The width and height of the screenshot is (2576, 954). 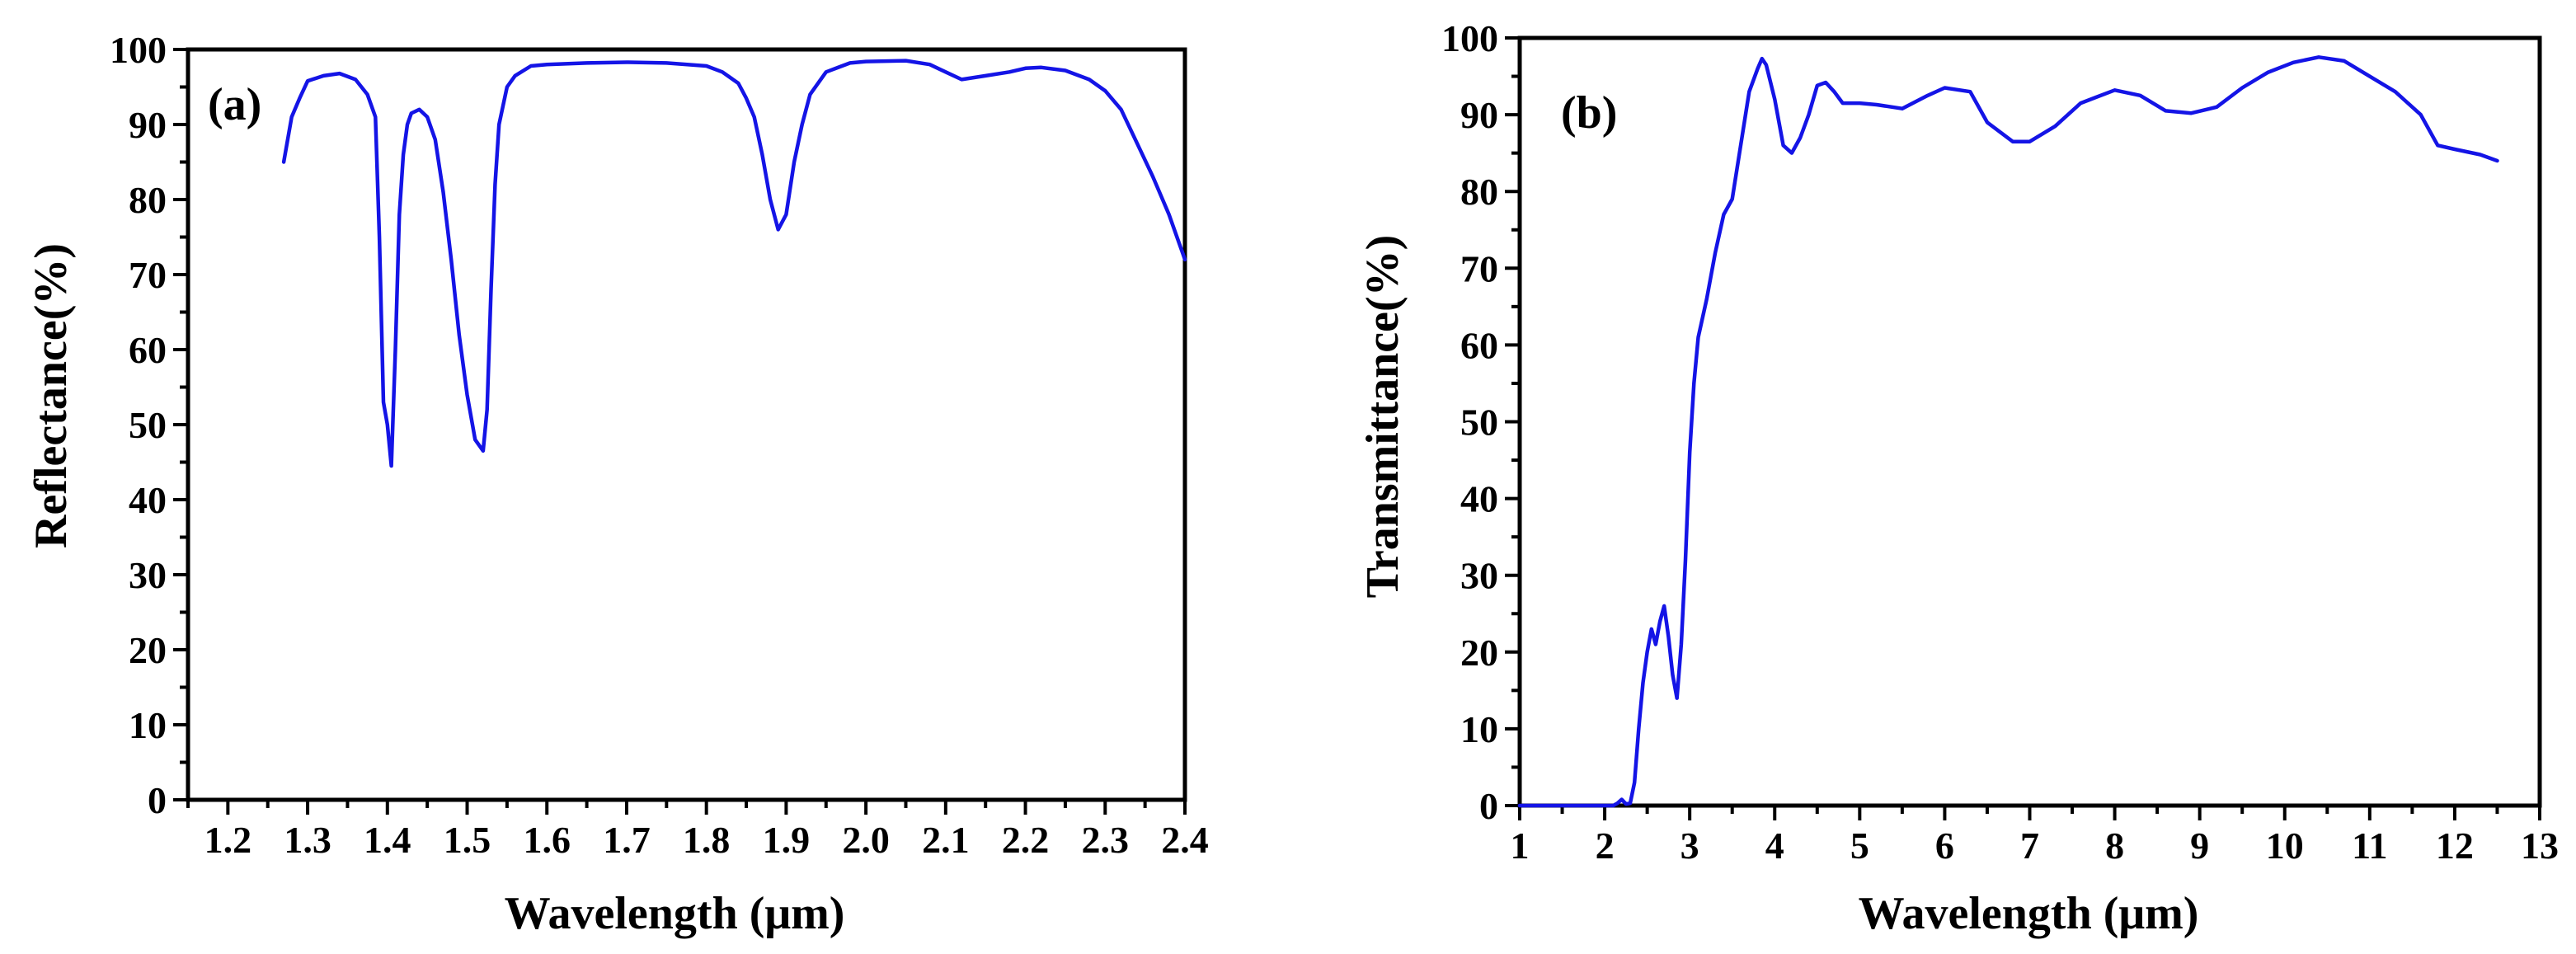 What do you see at coordinates (946, 840) in the screenshot?
I see `panel-a-x-tick-label: 2.1` at bounding box center [946, 840].